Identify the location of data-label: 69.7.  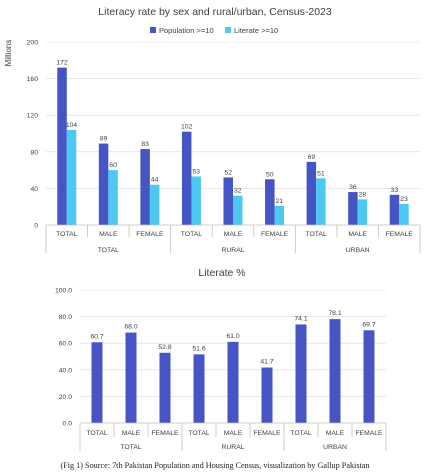
(368, 324).